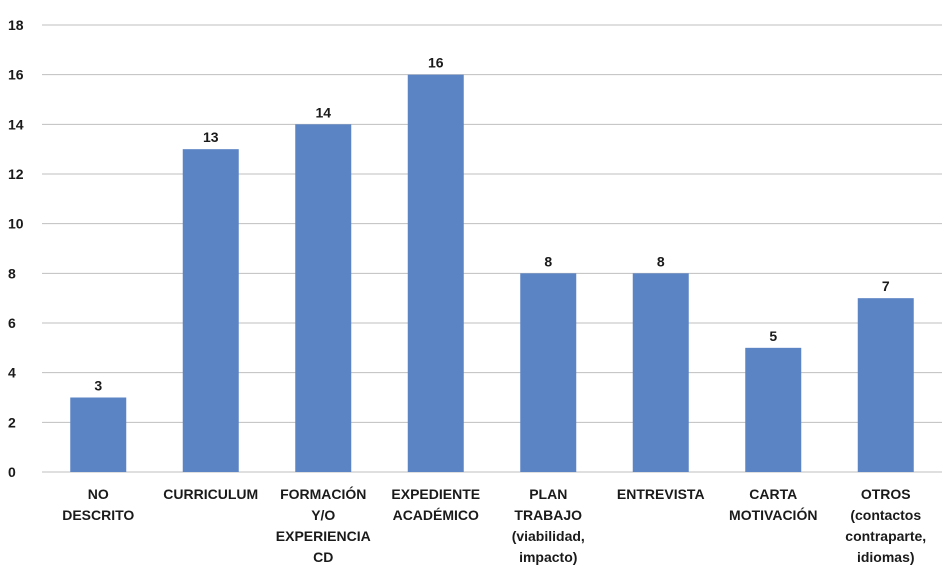 This screenshot has height=574, width=949. I want to click on x-category-label-line: contraparte,, so click(885, 536).